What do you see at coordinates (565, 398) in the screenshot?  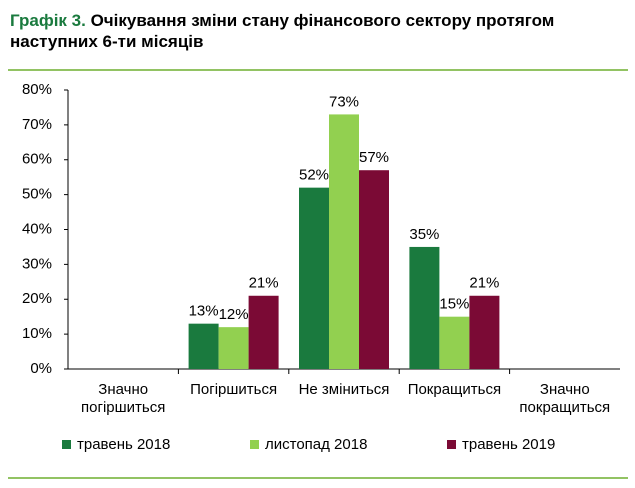 I see `x-tick-label: Значно покращиться` at bounding box center [565, 398].